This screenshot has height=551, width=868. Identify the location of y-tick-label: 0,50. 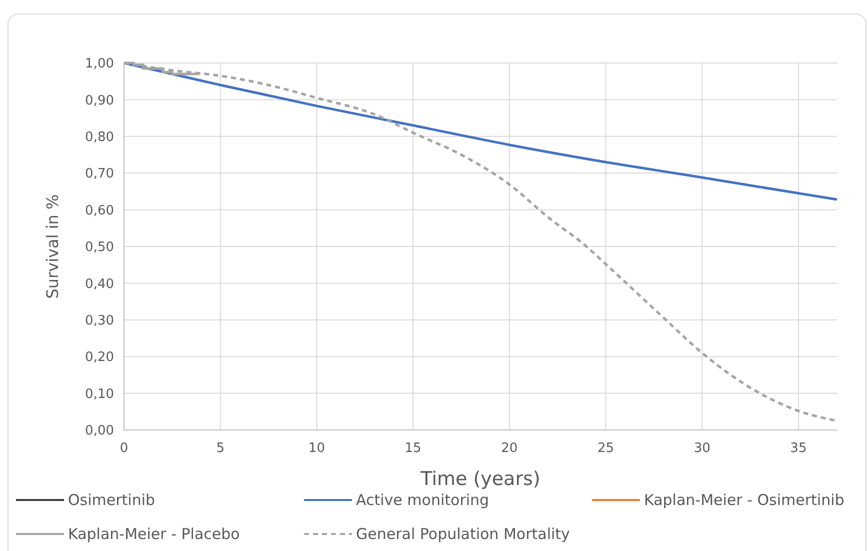
(99, 248).